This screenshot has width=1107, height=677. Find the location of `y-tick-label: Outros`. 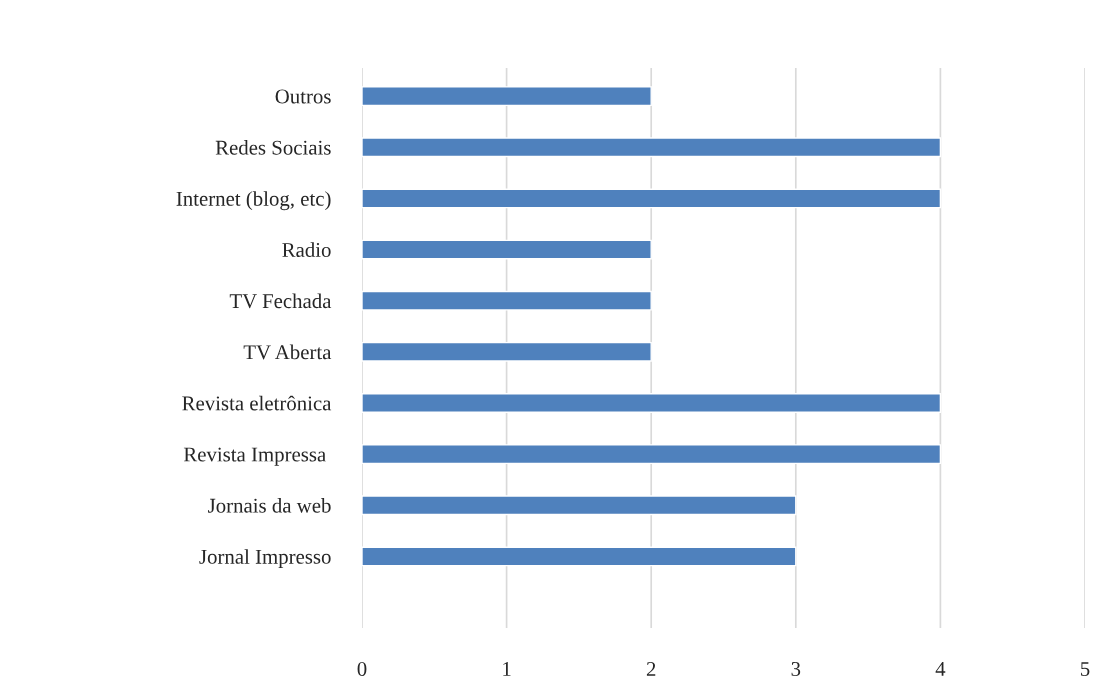

y-tick-label: Outros is located at coordinates (303, 96).